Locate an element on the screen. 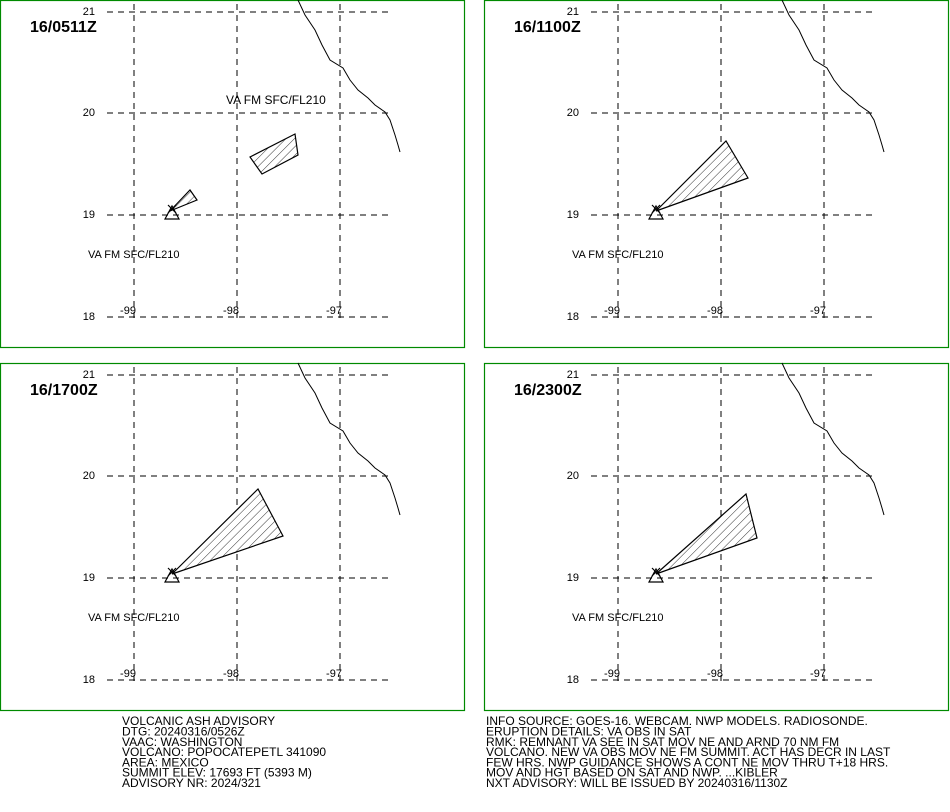 The height and width of the screenshot is (812, 950). advisory-line: DTG: 20240316/0526Z is located at coordinates (183, 731).